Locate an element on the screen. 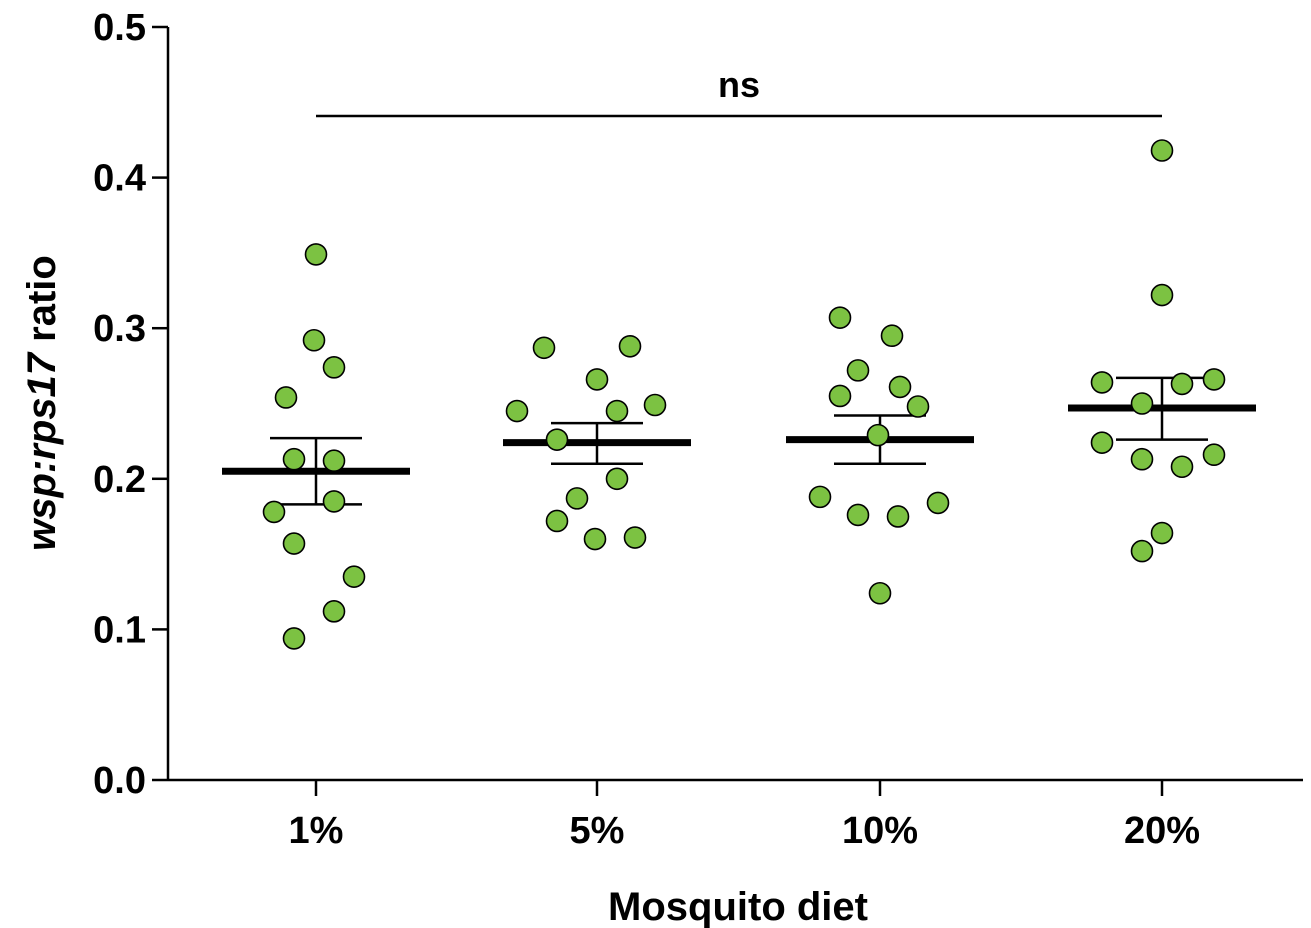 This screenshot has width=1311, height=928. x-tick-label: 20% is located at coordinates (1162, 831).